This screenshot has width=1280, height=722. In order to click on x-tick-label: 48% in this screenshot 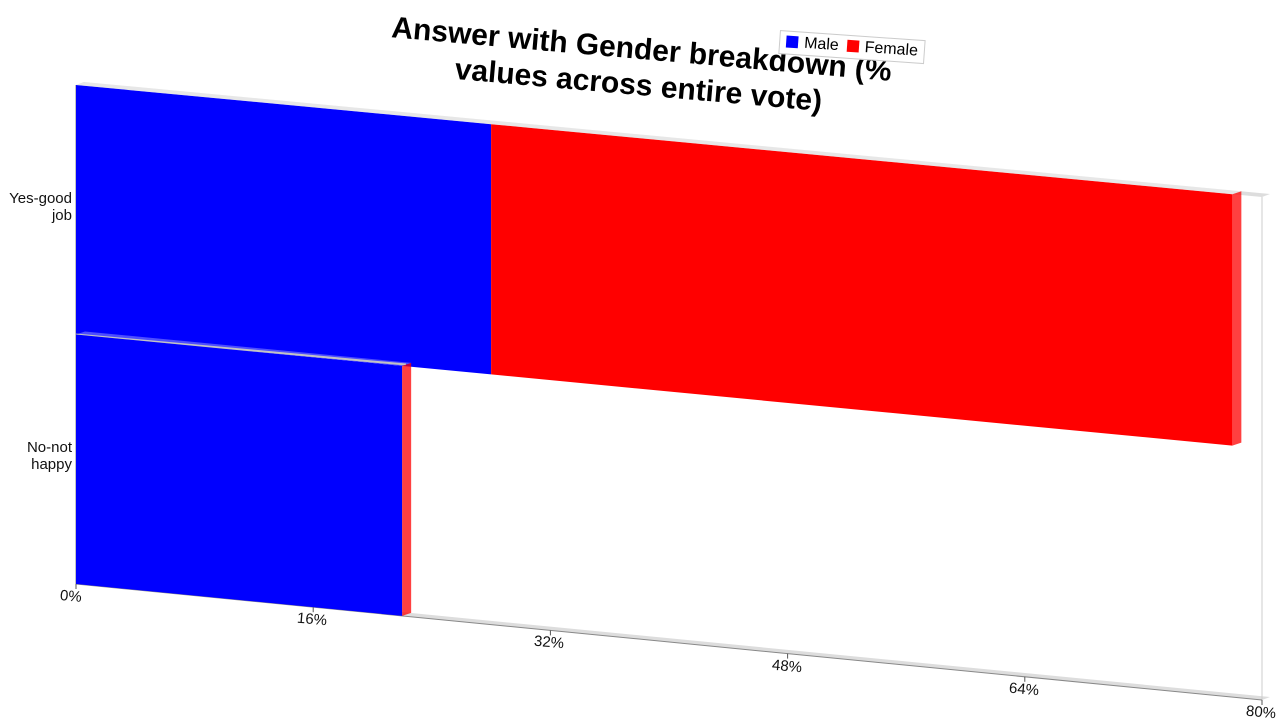, I will do `click(786, 666)`.